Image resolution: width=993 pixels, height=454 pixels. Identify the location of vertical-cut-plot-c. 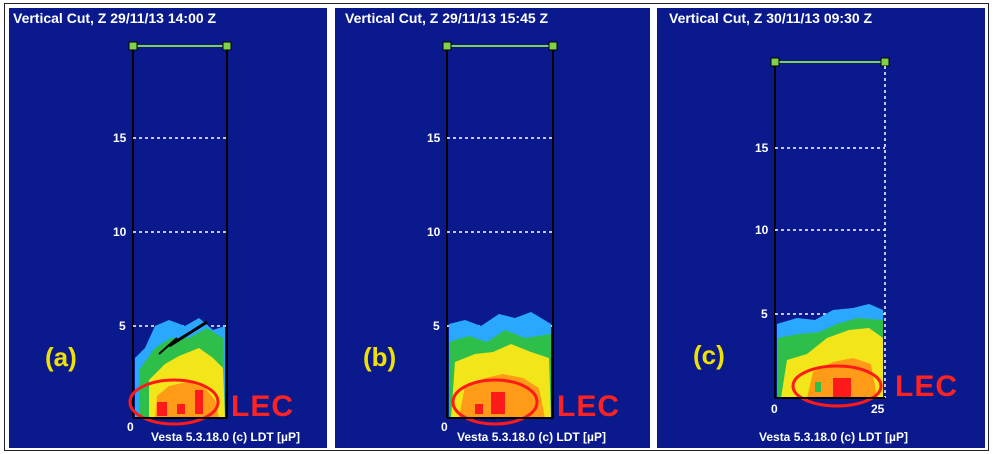
(830, 232).